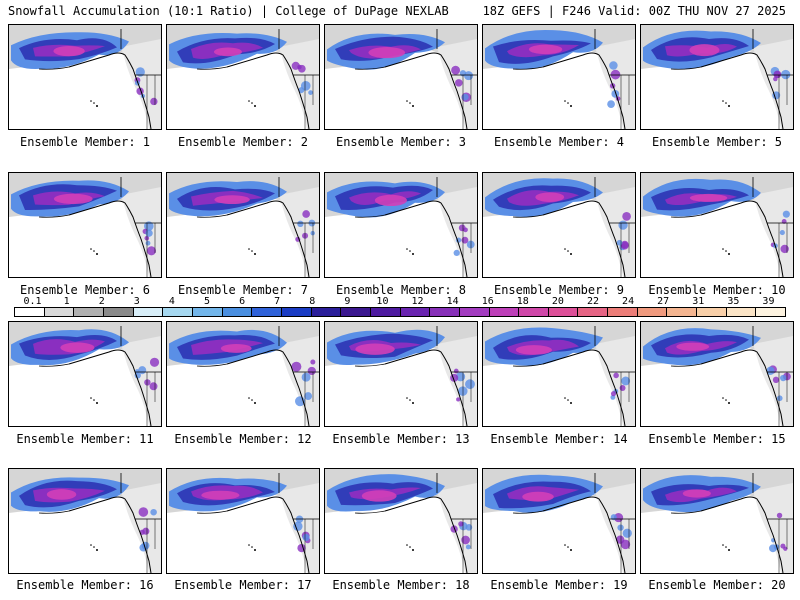 The width and height of the screenshot is (800, 600). I want to click on ensemble-member-label: Ensemble Member: 6, so click(85, 290).